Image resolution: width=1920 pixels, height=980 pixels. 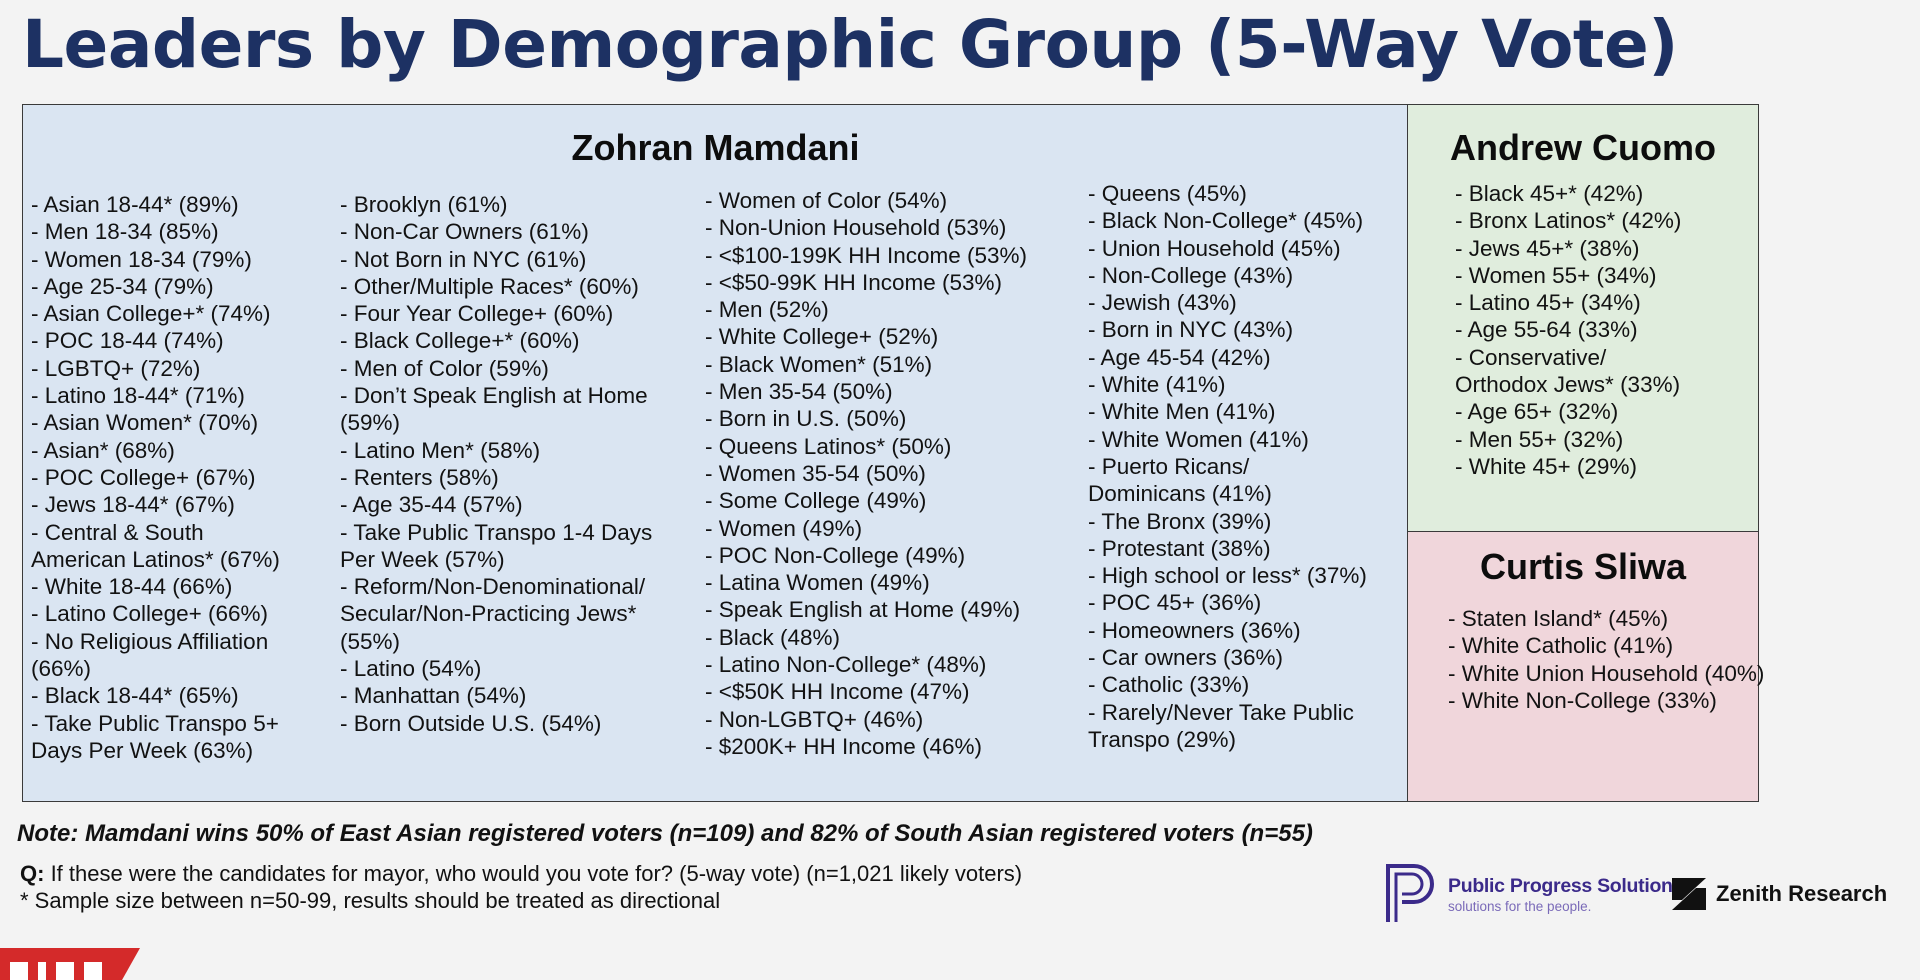 What do you see at coordinates (1566, 885) in the screenshot?
I see `pps-name: Public Progress Solutions` at bounding box center [1566, 885].